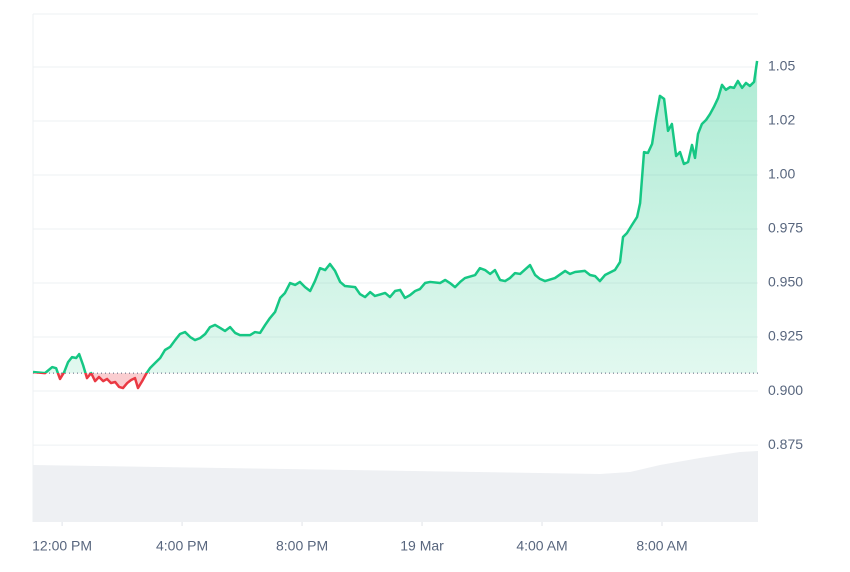 The width and height of the screenshot is (850, 572). Describe the element at coordinates (661, 546) in the screenshot. I see `x-tick-label: 8:00 AM` at that location.